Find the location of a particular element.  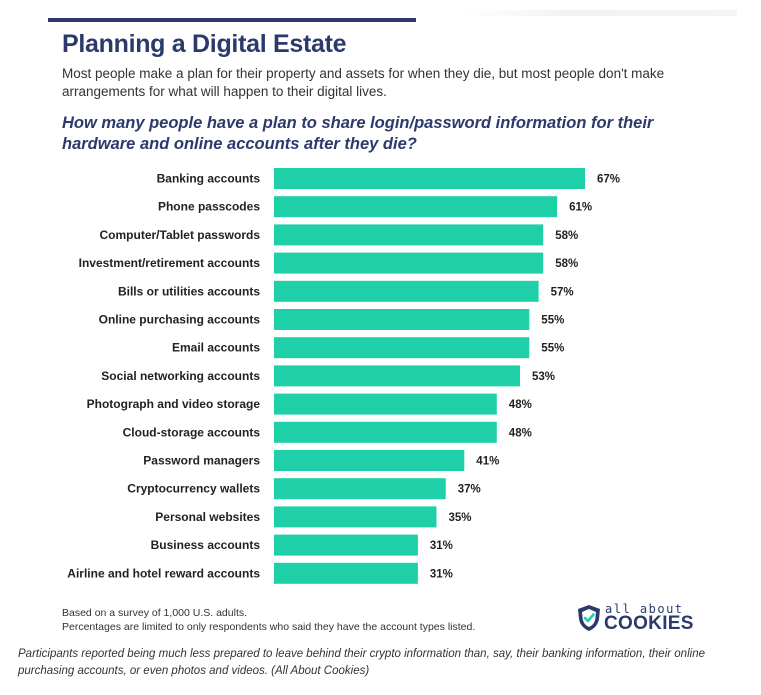

category-label: Social networking accounts is located at coordinates (180, 376).